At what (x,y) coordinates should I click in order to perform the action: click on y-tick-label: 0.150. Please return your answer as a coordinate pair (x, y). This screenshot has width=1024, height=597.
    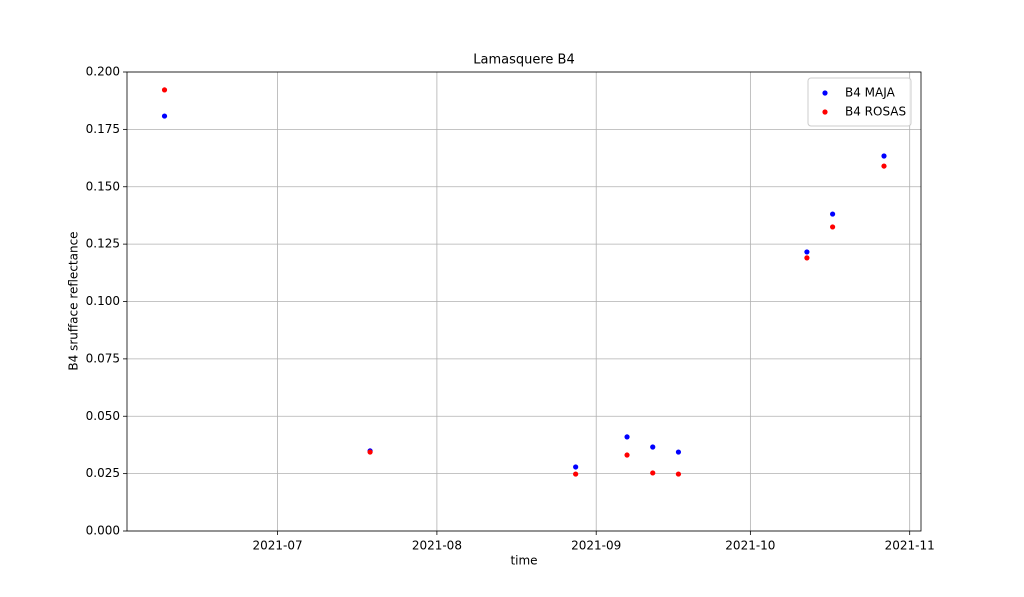
    Looking at the image, I should click on (103, 186).